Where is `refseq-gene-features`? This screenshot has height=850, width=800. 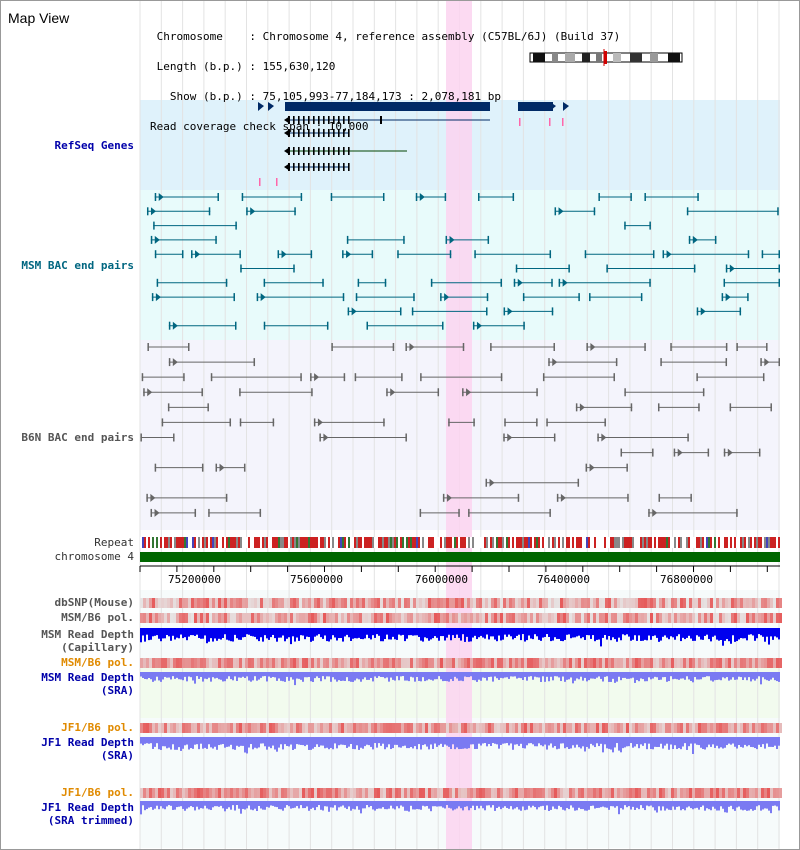 refseq-gene-features is located at coordinates (413, 144).